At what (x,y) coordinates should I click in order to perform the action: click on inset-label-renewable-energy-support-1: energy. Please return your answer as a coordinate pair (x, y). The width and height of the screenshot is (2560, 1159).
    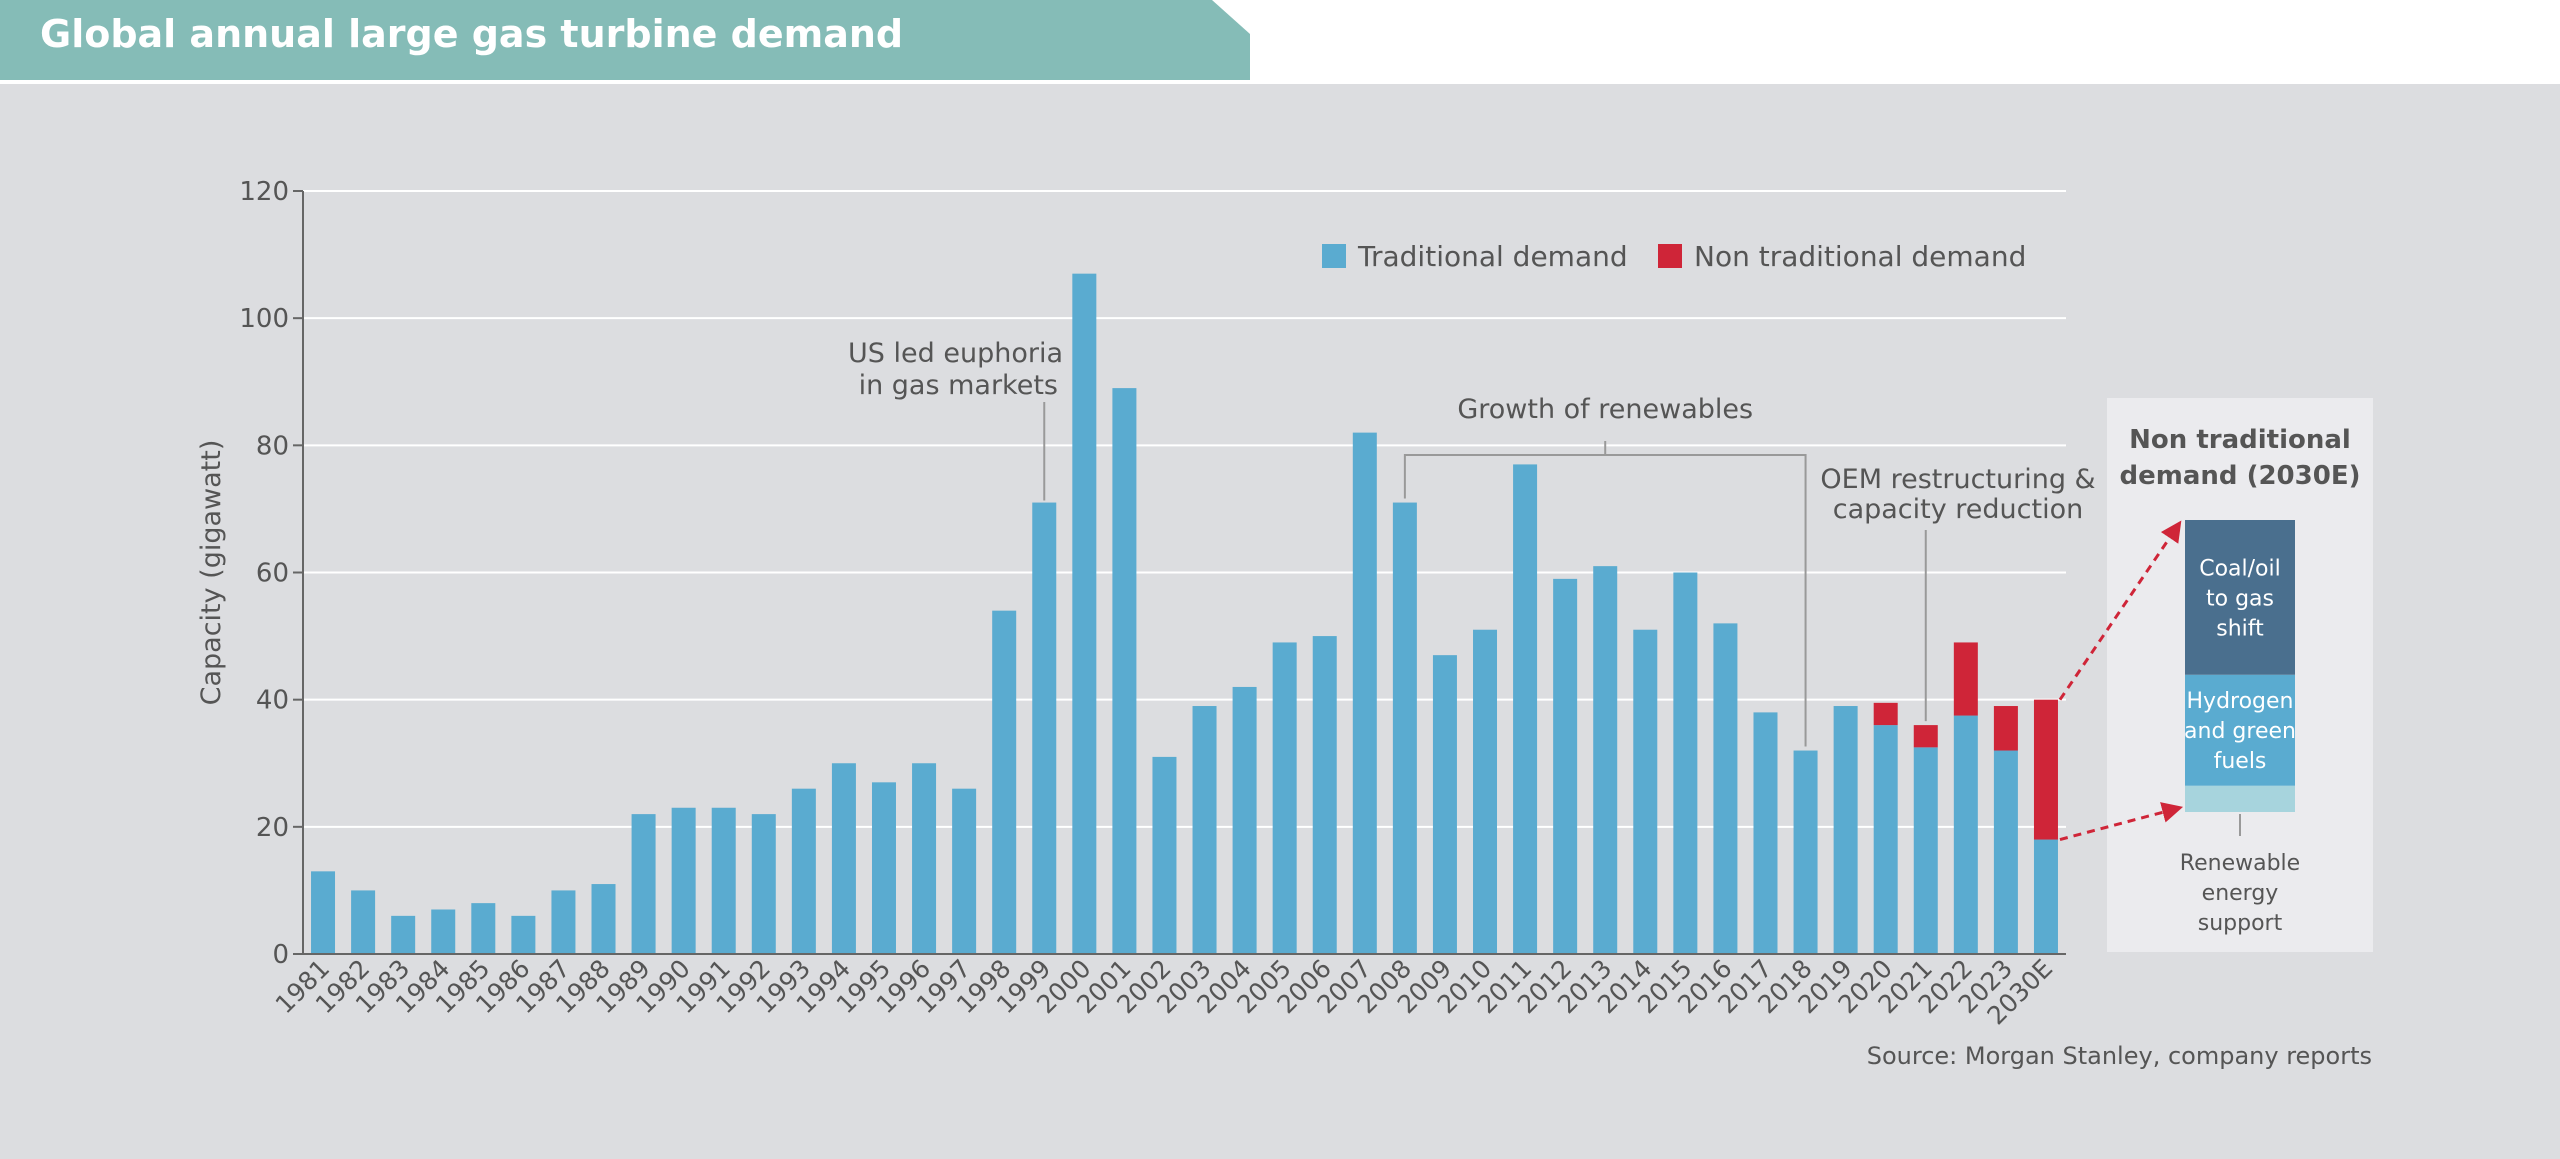
    Looking at the image, I should click on (2240, 893).